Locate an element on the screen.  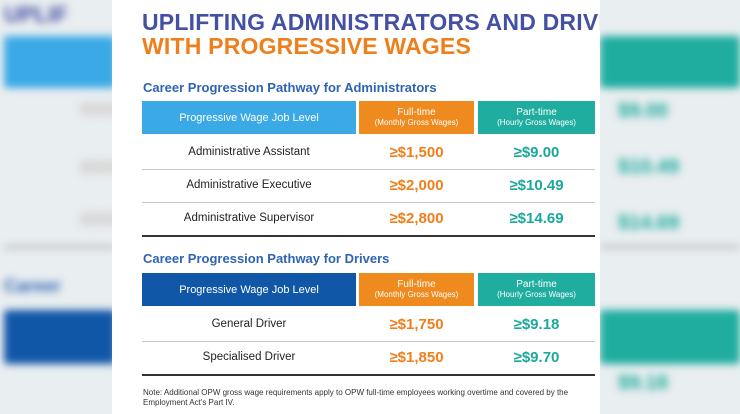
drivers-header-fulltime-label: Full-time is located at coordinates (416, 284).